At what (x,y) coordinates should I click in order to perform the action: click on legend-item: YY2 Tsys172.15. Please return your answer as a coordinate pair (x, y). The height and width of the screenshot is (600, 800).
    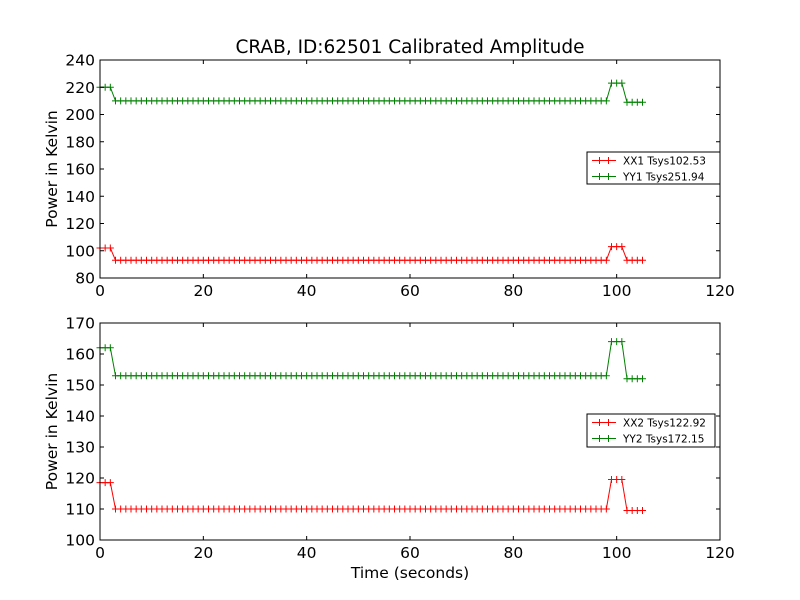
    Looking at the image, I should click on (648, 440).